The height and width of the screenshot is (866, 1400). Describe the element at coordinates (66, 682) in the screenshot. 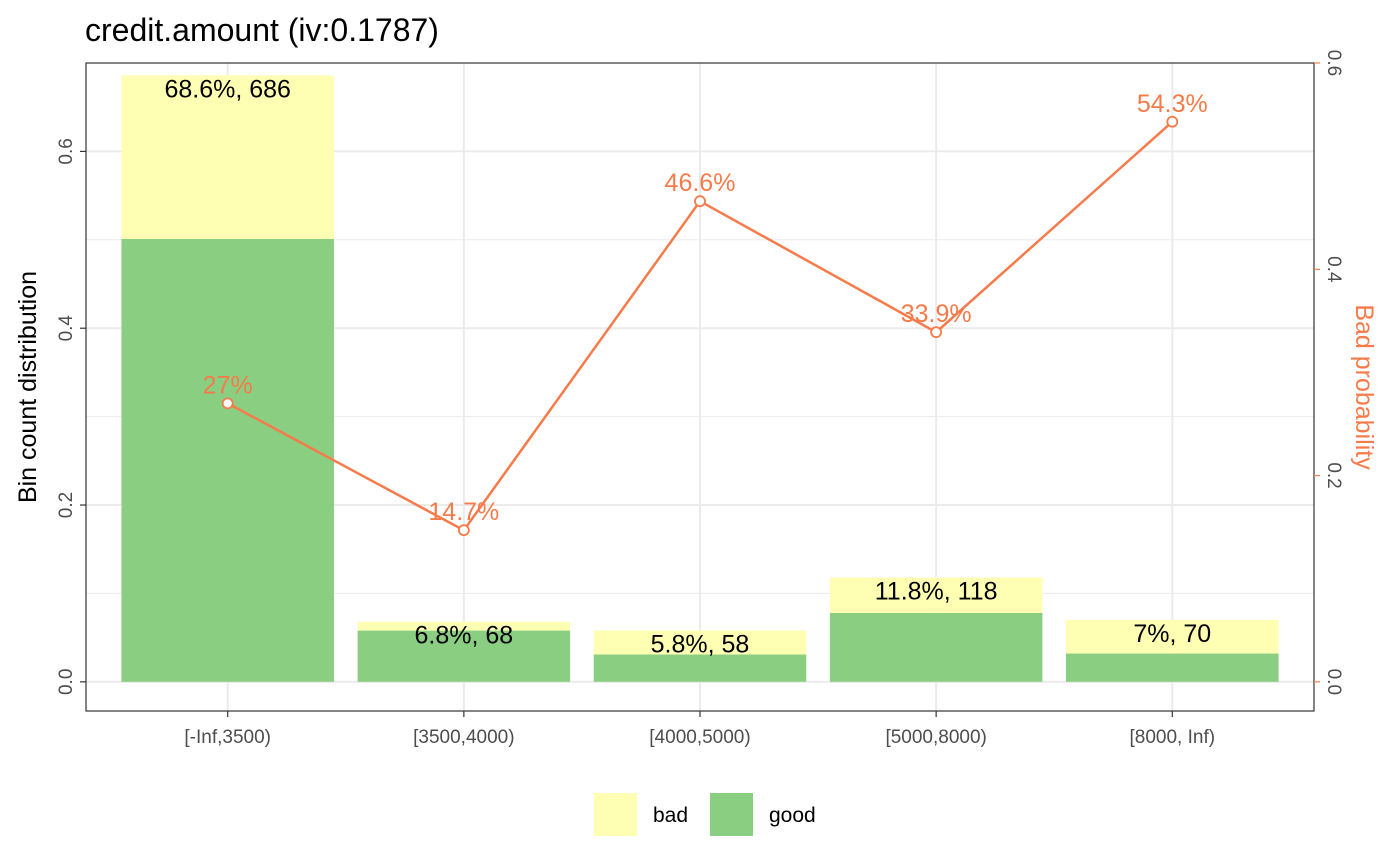

I see `y-tick-label: 0.0` at that location.